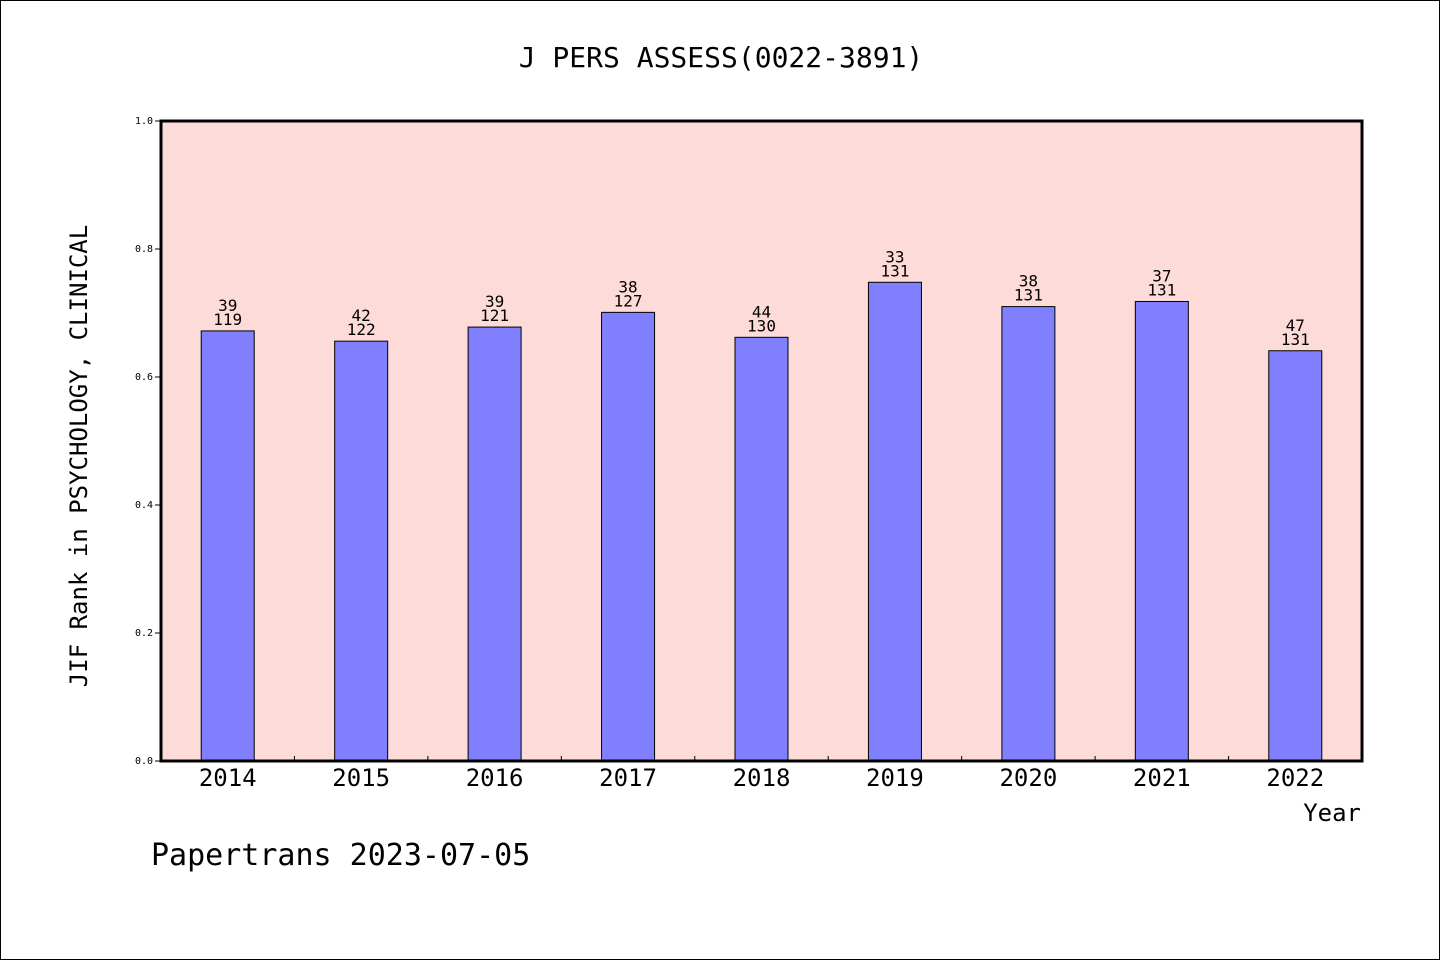 The width and height of the screenshot is (1440, 961). Describe the element at coordinates (494, 544) in the screenshot. I see `bar-2016` at that location.